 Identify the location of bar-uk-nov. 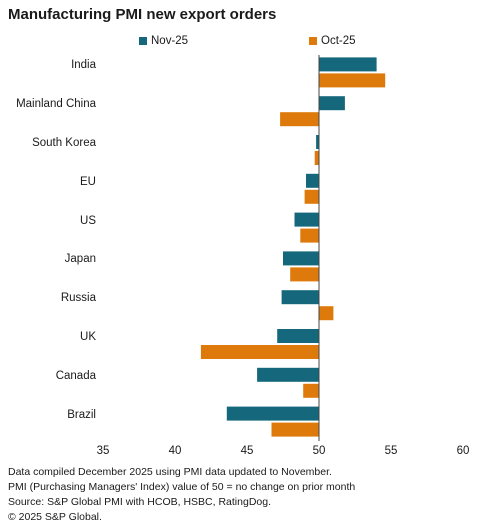
(298, 336).